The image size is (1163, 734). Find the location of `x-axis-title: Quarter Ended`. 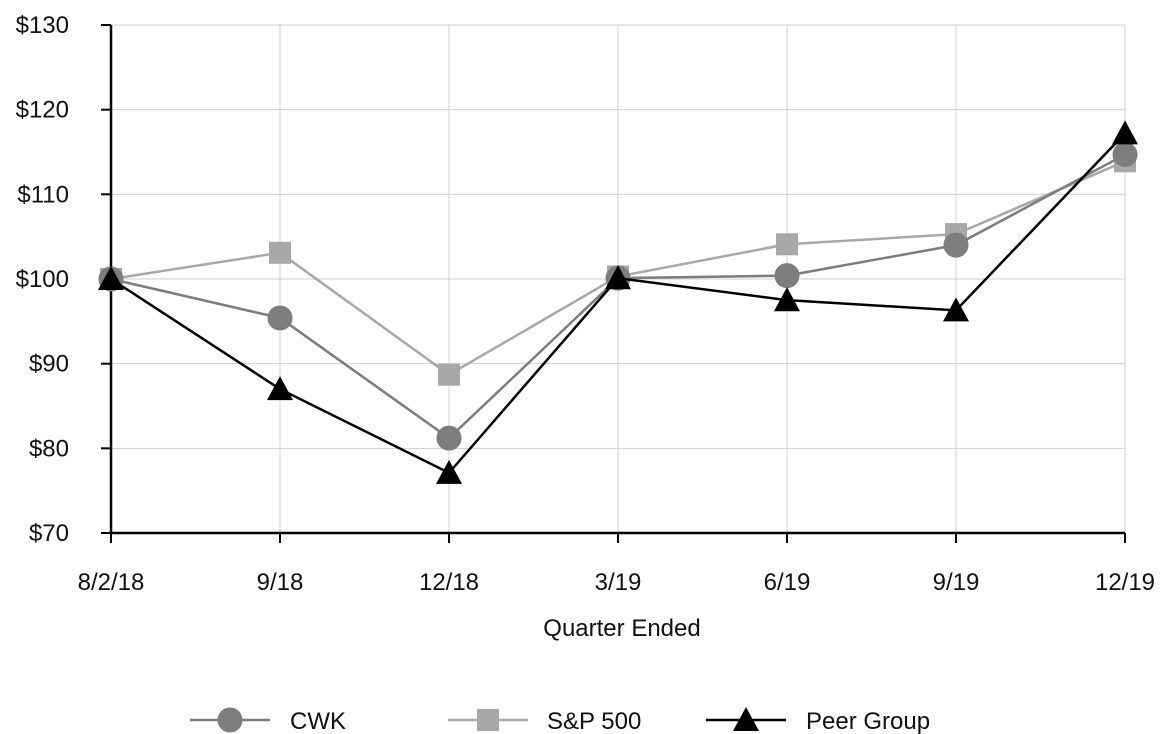

x-axis-title: Quarter Ended is located at coordinates (621, 628).